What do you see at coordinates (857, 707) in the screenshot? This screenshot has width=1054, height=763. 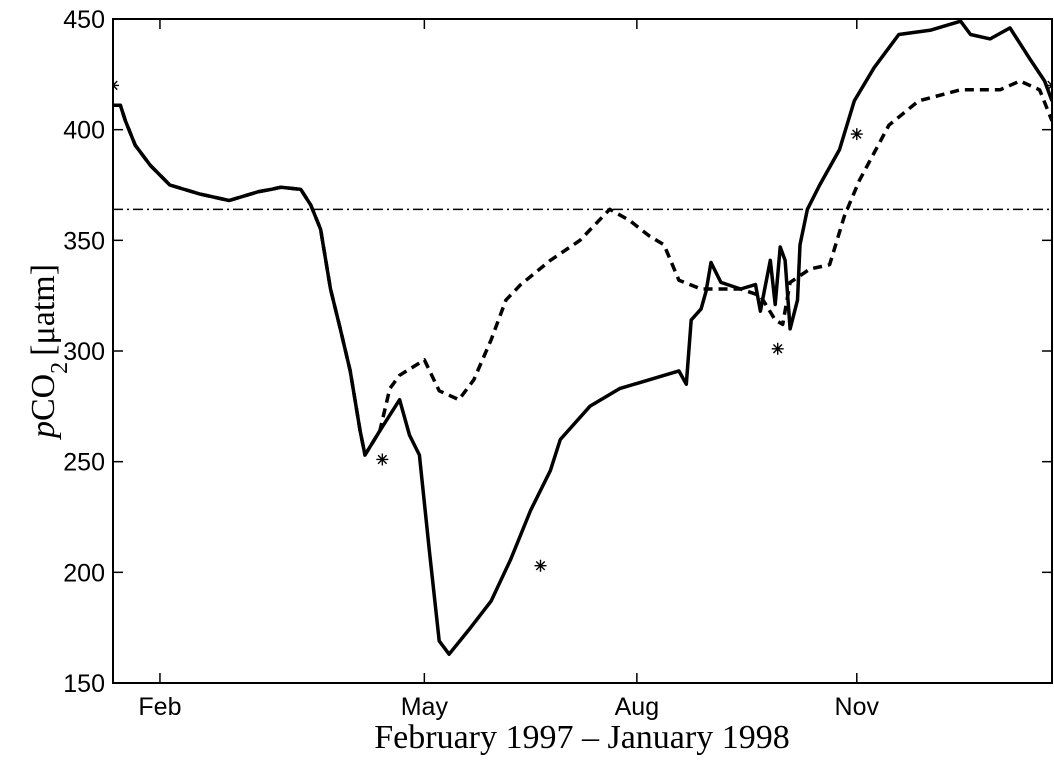 I see `x-tick-label: Nov` at bounding box center [857, 707].